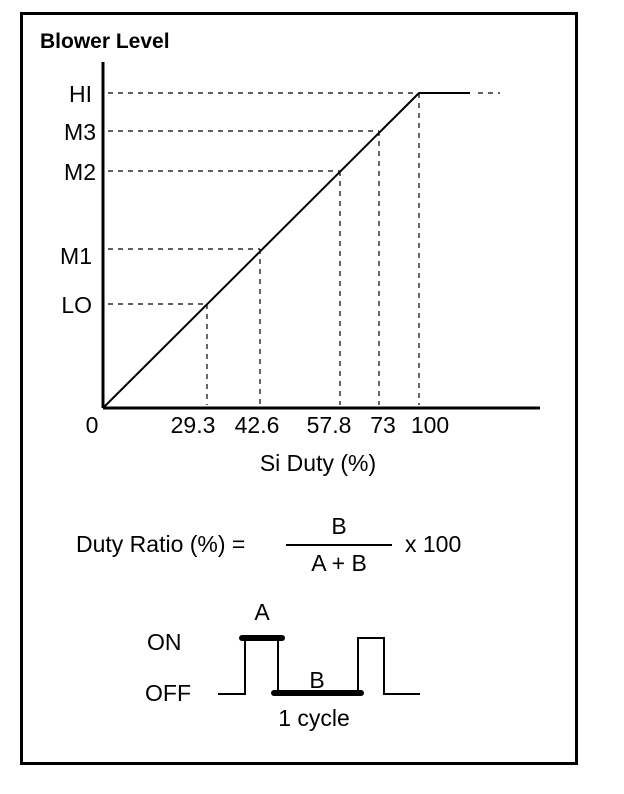 Image resolution: width=624 pixels, height=794 pixels. What do you see at coordinates (193, 425) in the screenshot?
I see `xtick-29-3: 29.3` at bounding box center [193, 425].